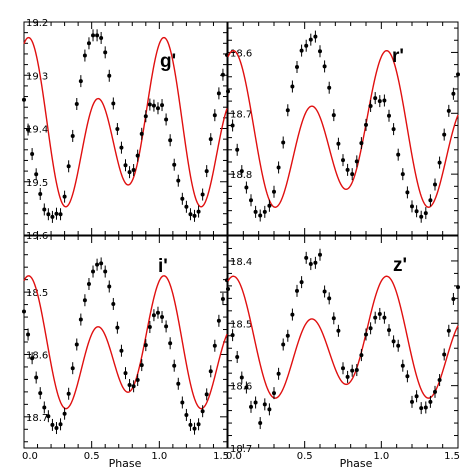 Image resolution: width=471 pixels, height=471 pixels. What do you see at coordinates (241, 324) in the screenshot?
I see `y-tick-label: 18.5` at bounding box center [241, 324].